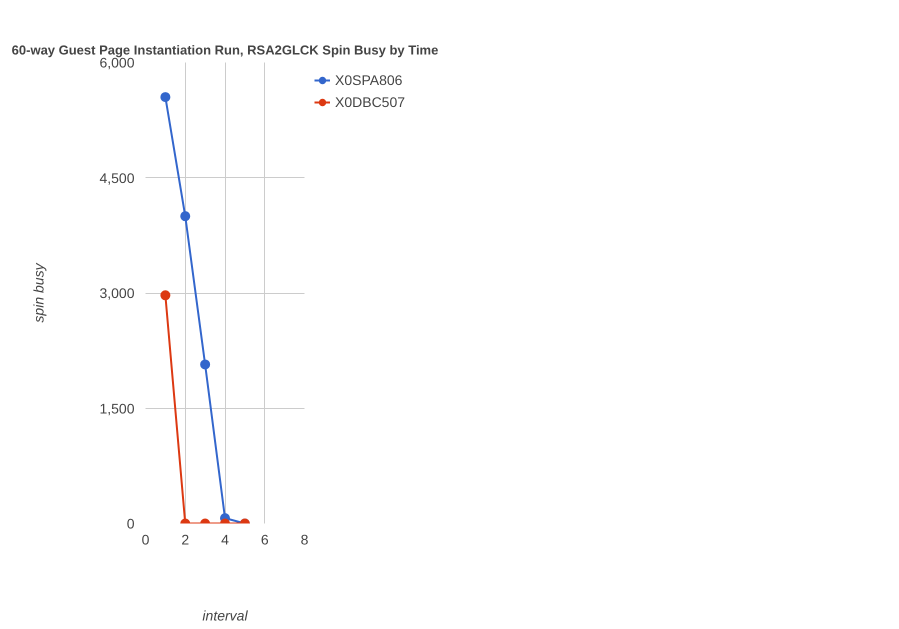 This screenshot has height=629, width=899. Describe the element at coordinates (38, 292) in the screenshot. I see `y-axis-title: spin busy` at that location.